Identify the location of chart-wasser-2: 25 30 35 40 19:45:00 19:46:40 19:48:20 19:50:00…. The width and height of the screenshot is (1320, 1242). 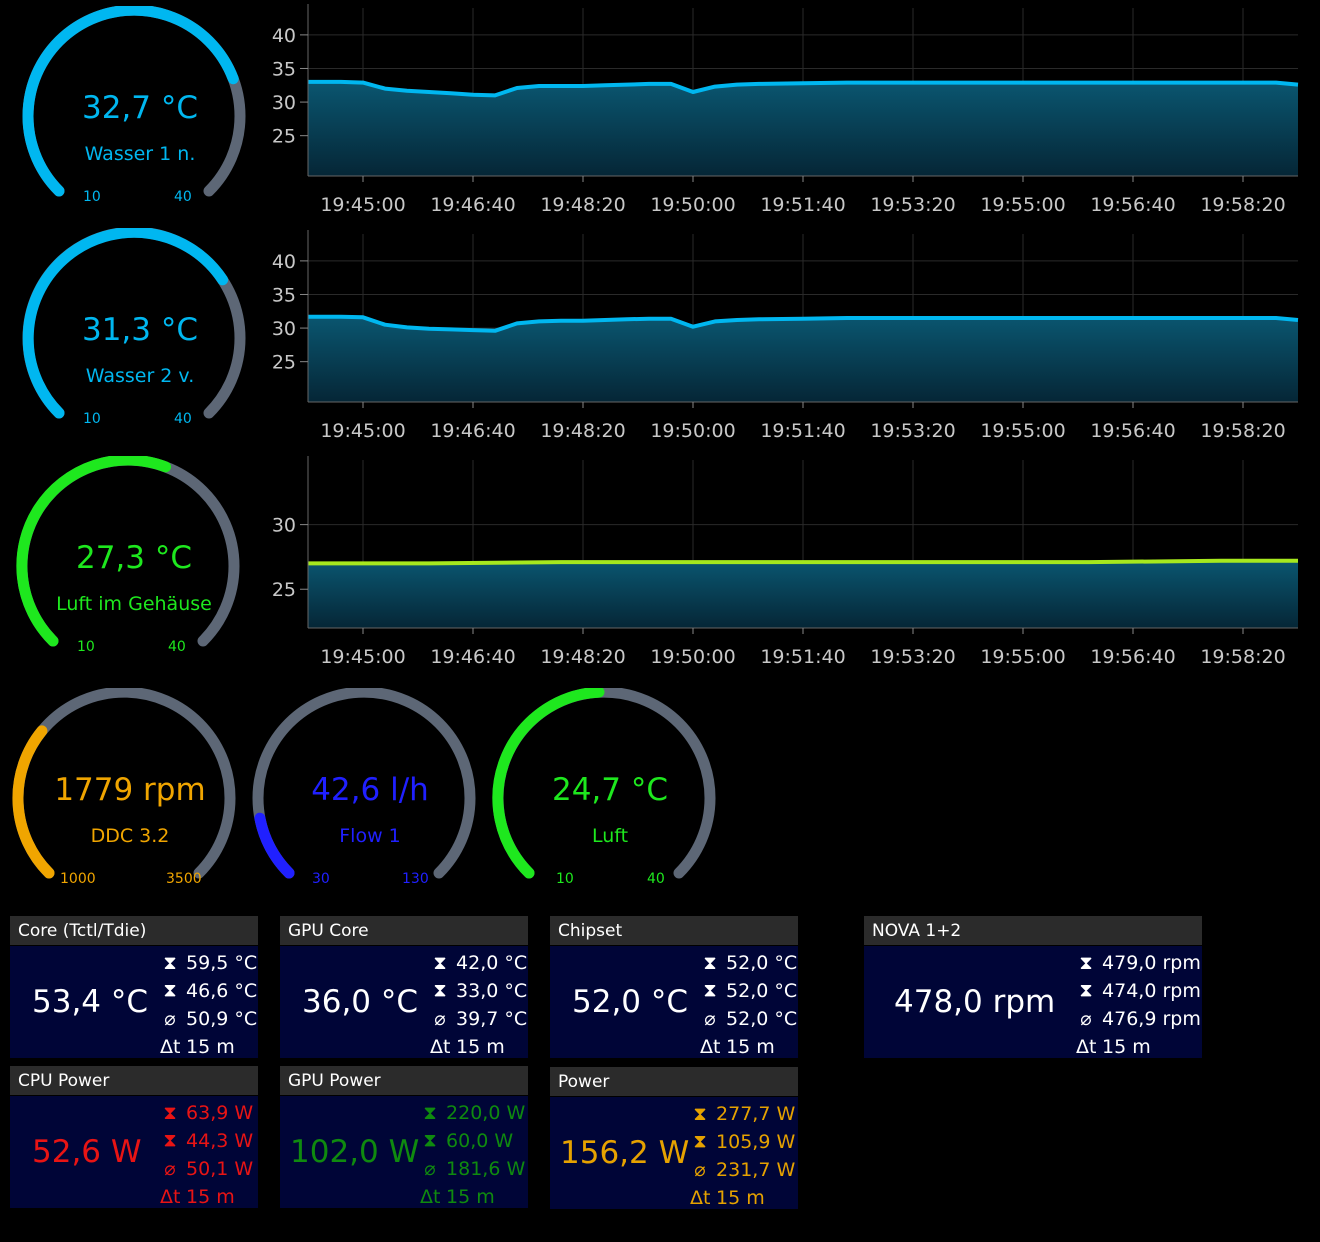
(787, 338).